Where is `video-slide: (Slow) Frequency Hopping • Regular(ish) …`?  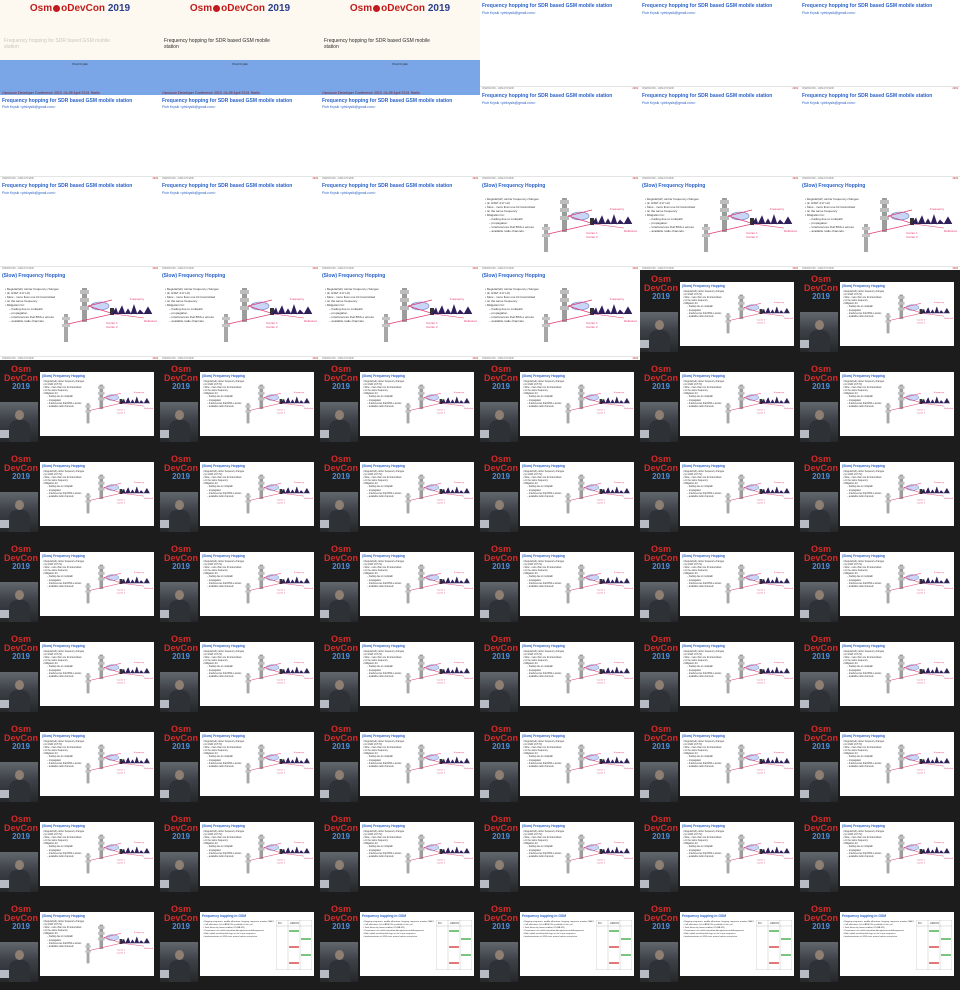
video-slide: (Slow) Frequency Hopping • Regular(ish) … is located at coordinates (737, 674).